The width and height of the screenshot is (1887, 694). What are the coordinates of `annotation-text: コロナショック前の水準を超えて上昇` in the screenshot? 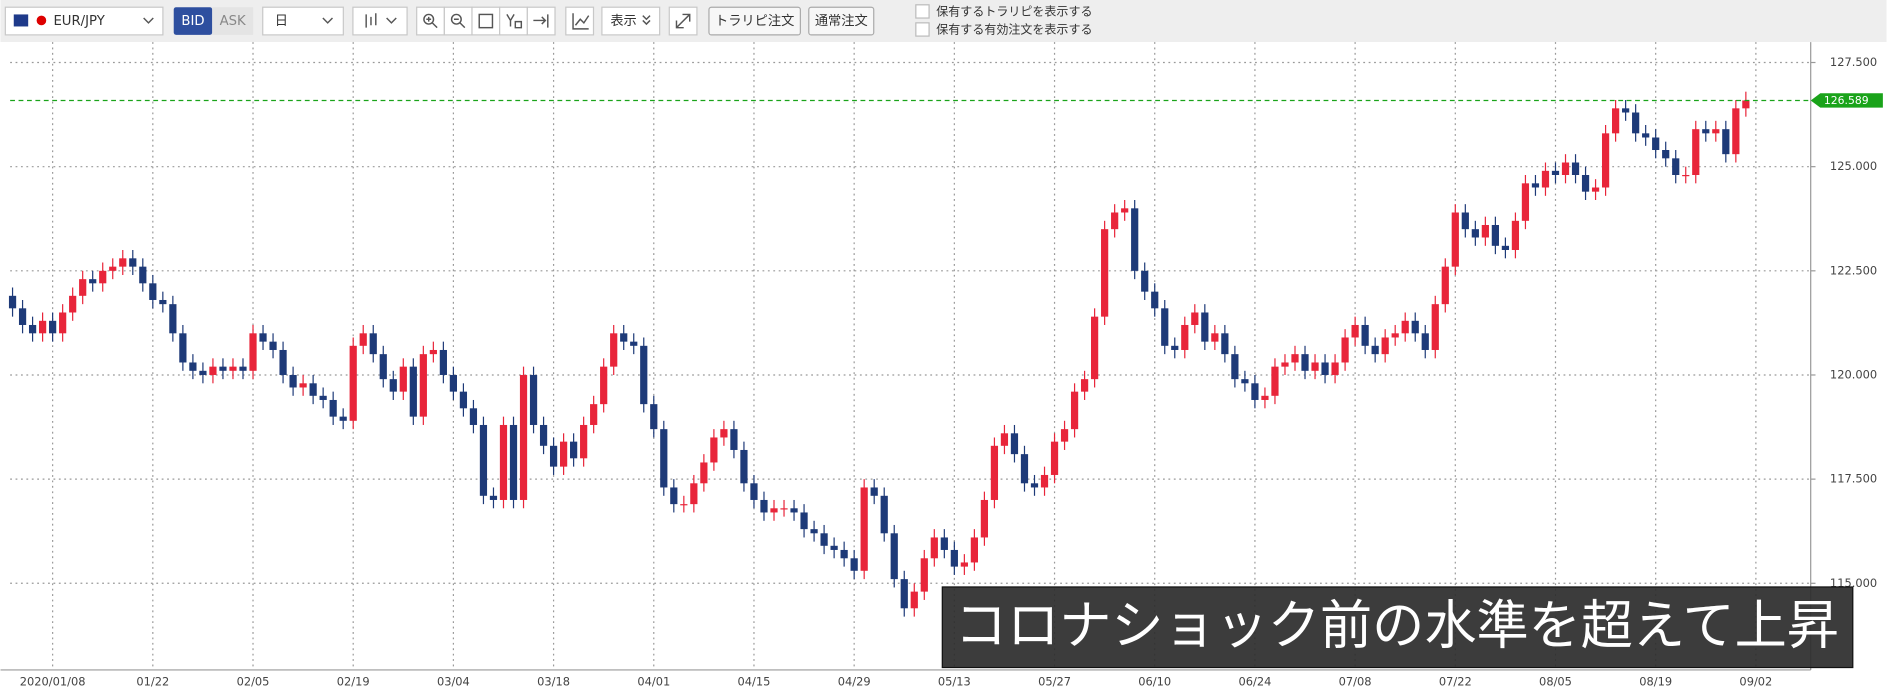 It's located at (1397, 626).